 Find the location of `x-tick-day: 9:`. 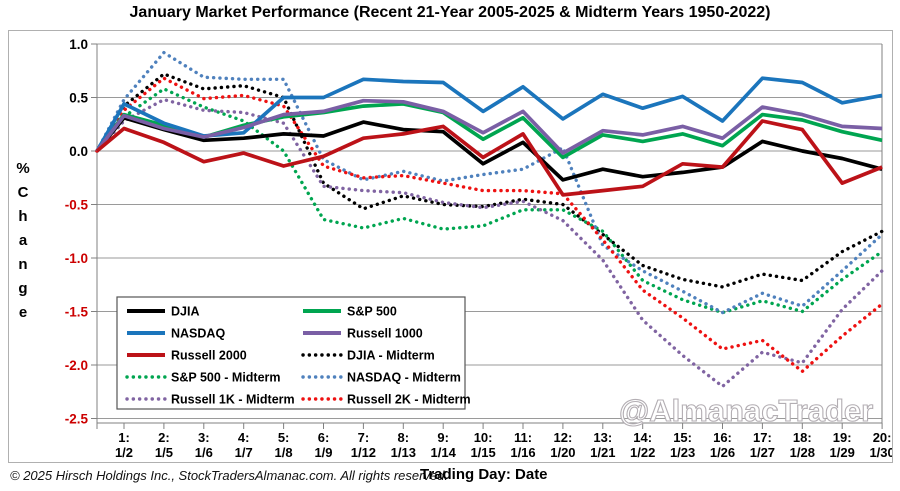

x-tick-day: 9: is located at coordinates (443, 437).